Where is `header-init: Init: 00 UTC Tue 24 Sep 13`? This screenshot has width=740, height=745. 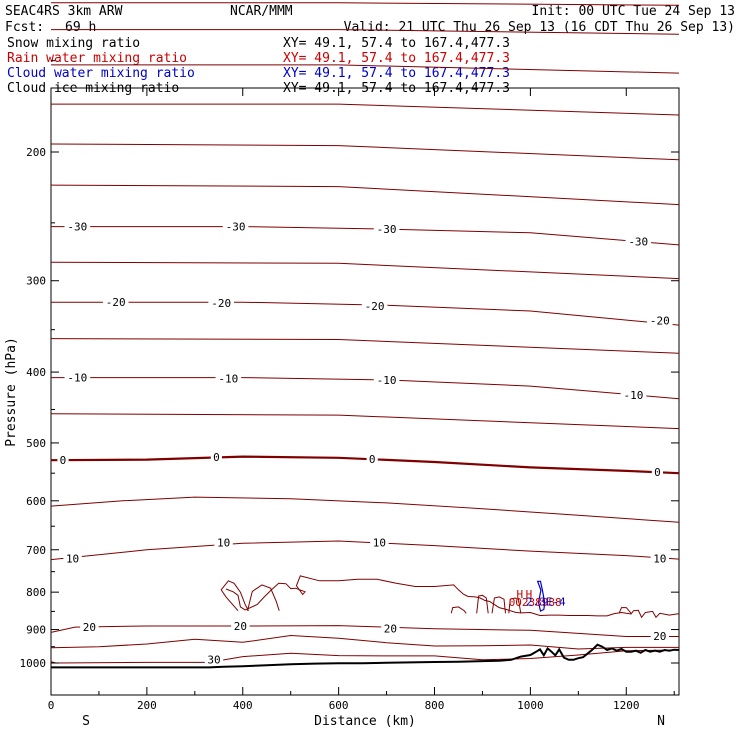 header-init: Init: 00 UTC Tue 24 Sep 13 is located at coordinates (634, 11).